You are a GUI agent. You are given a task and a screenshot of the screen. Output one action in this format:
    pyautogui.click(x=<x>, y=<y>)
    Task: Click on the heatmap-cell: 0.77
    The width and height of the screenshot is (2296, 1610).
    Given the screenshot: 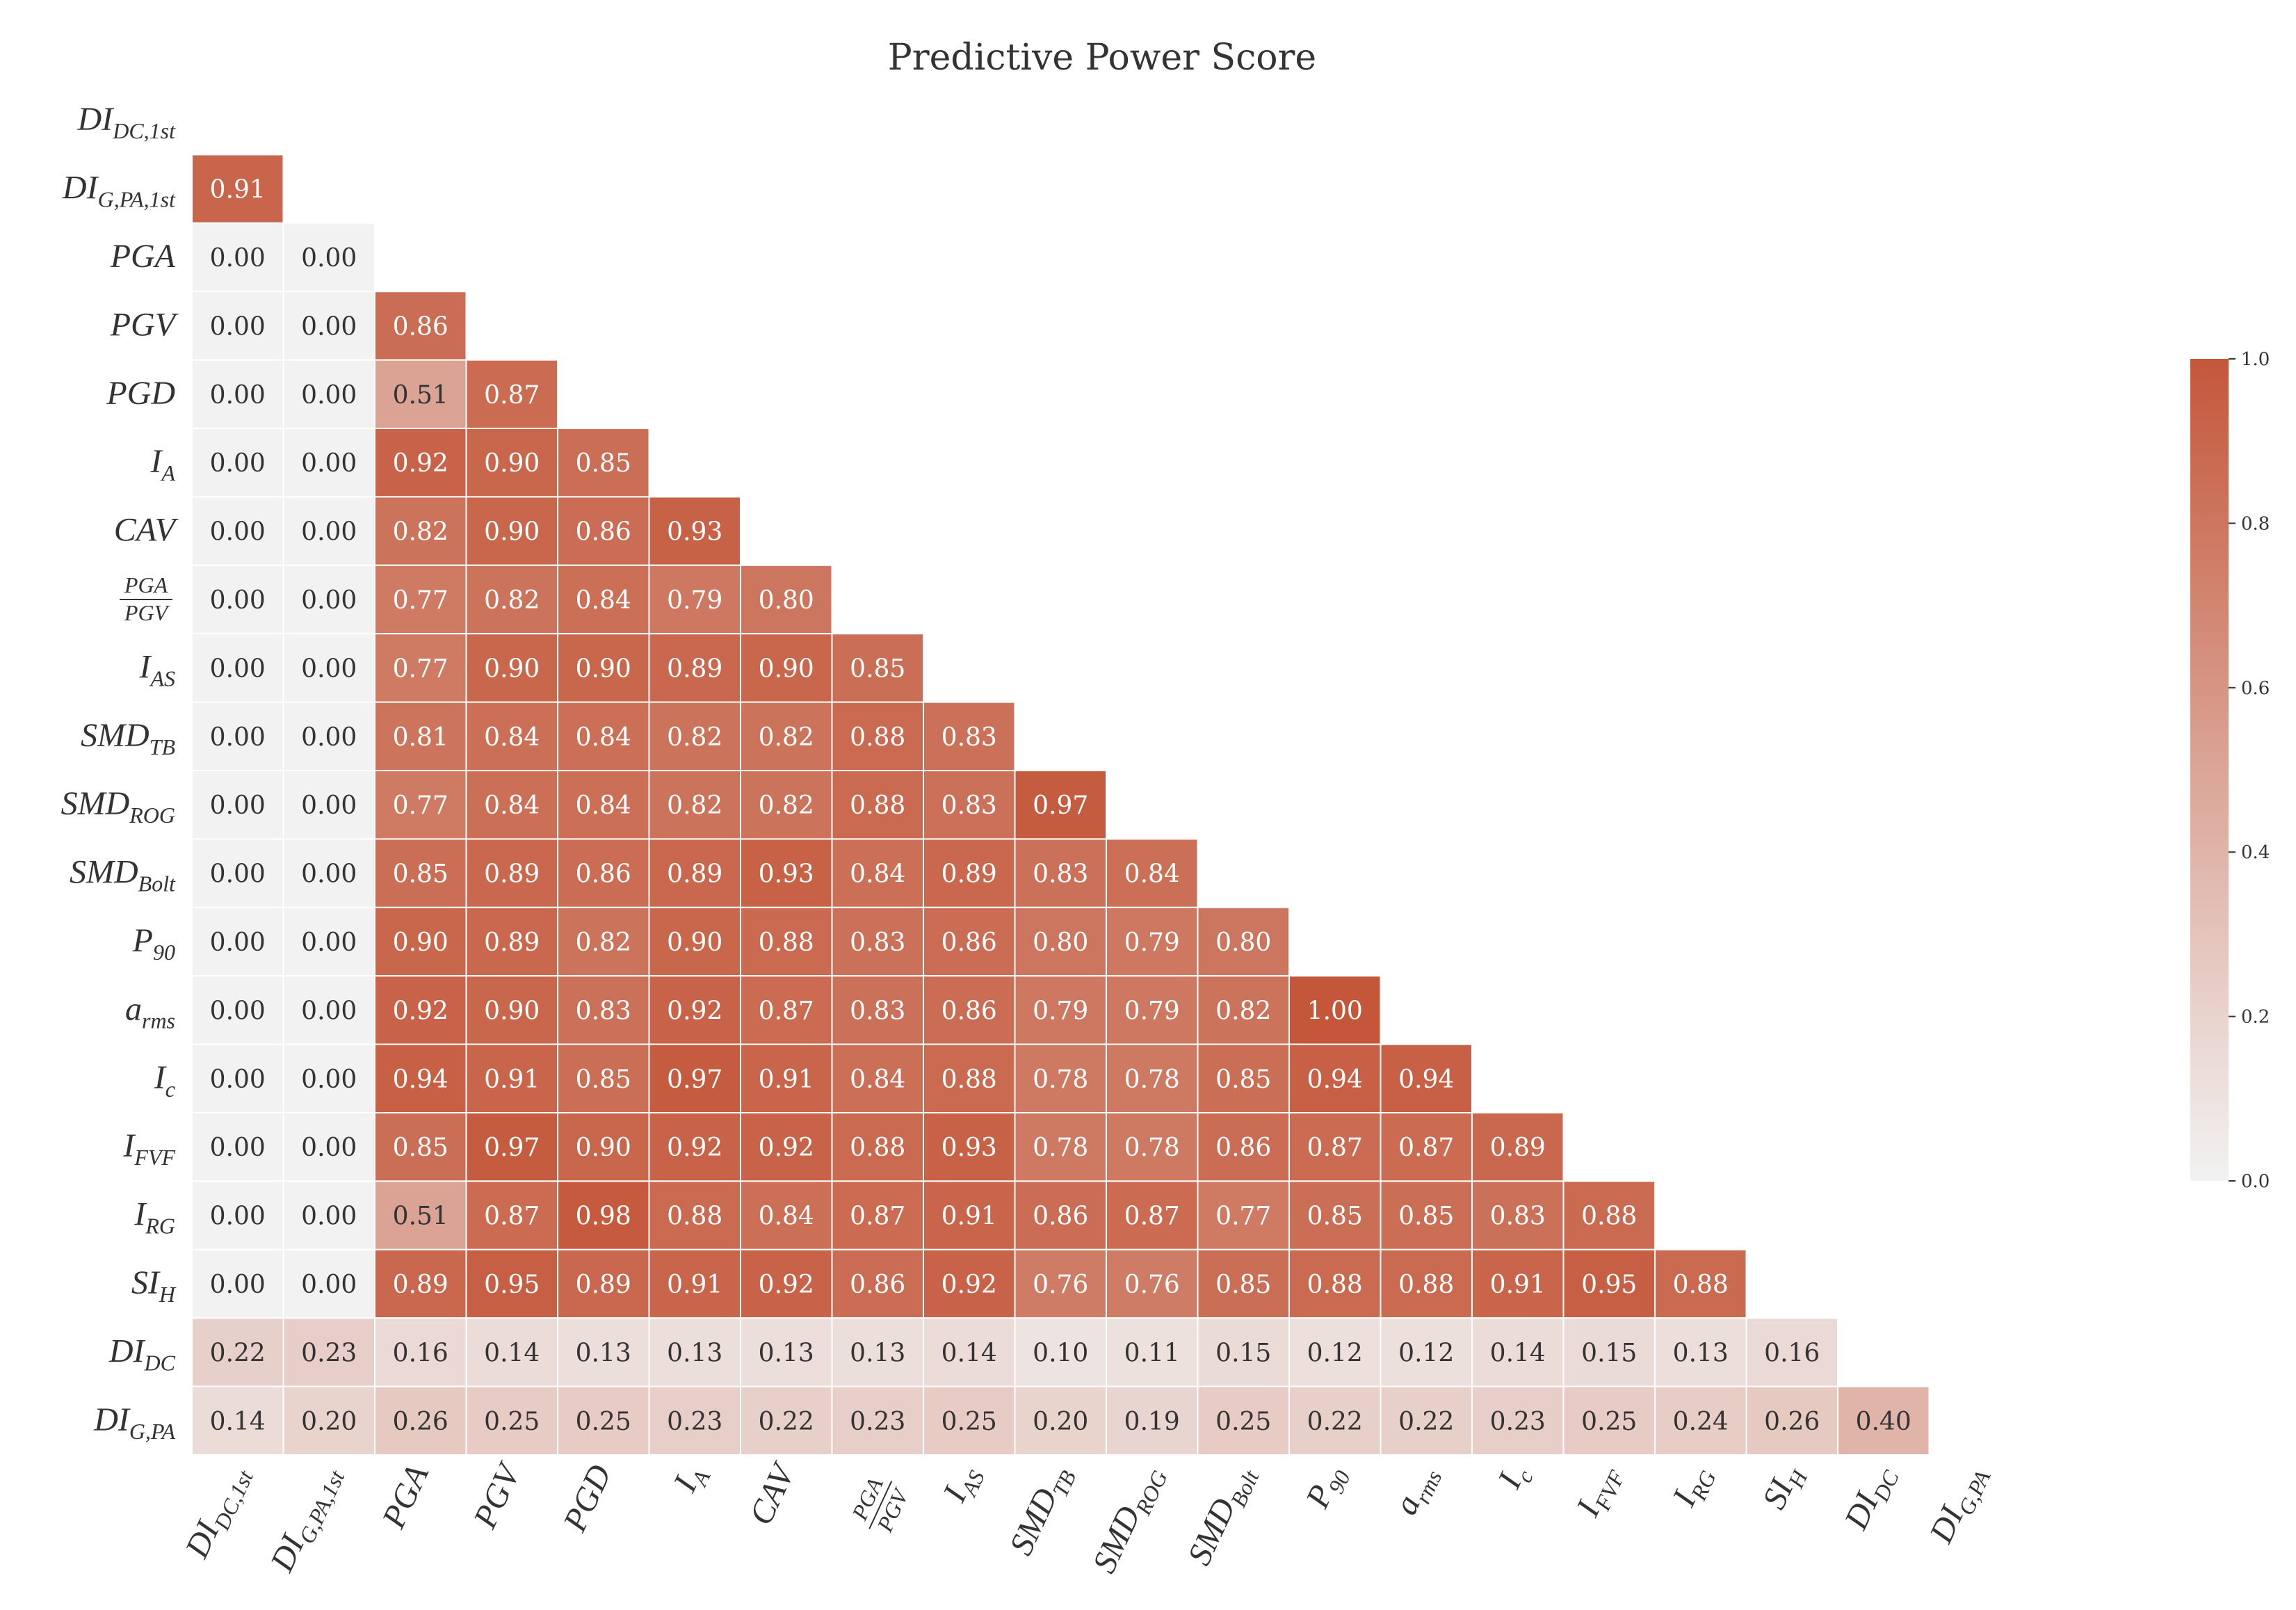 What is the action you would take?
    pyautogui.click(x=420, y=668)
    